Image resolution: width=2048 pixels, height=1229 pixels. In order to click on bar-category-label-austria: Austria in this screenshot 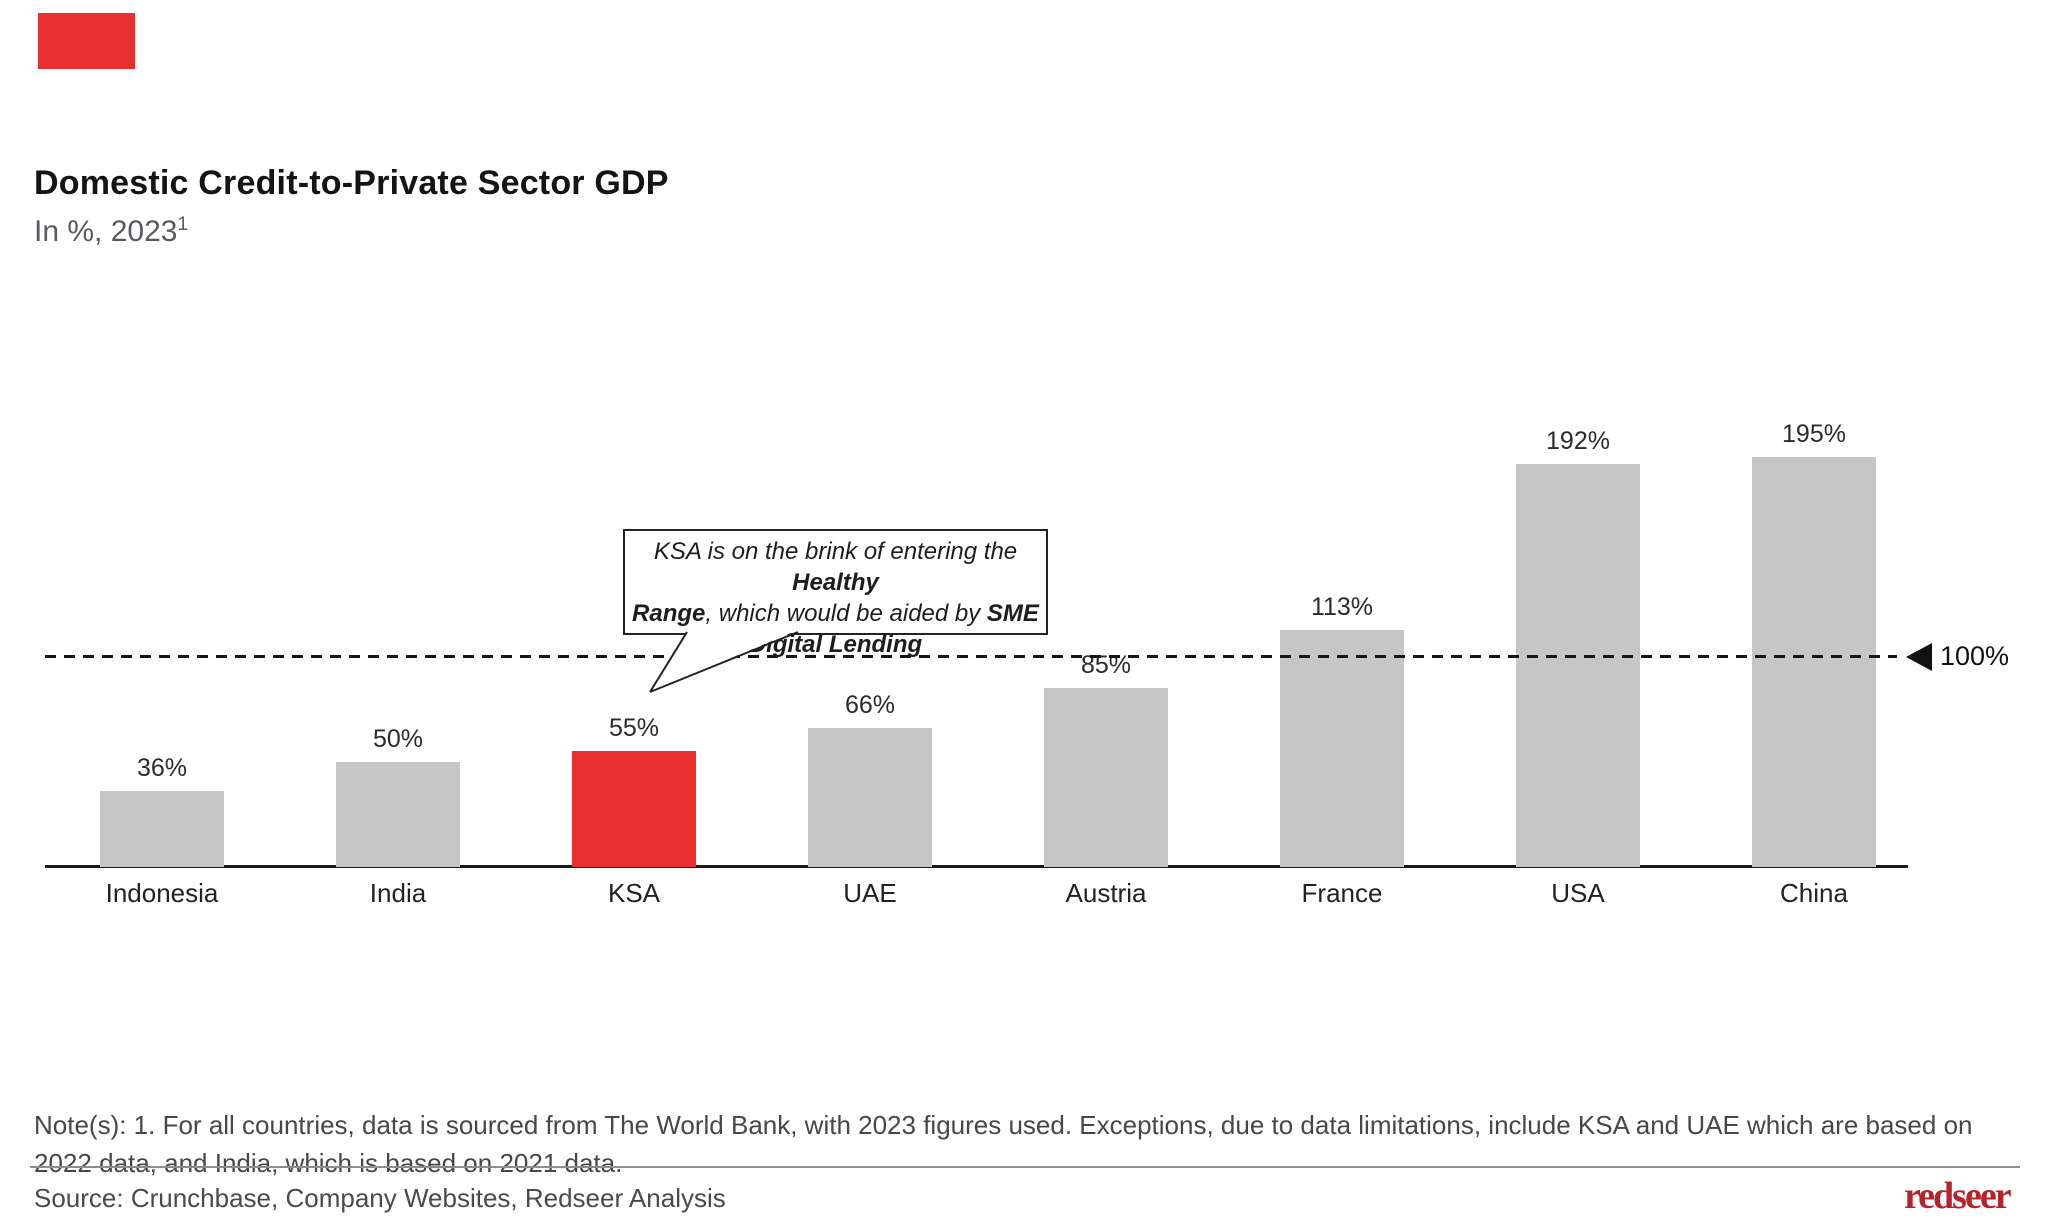, I will do `click(1106, 893)`.